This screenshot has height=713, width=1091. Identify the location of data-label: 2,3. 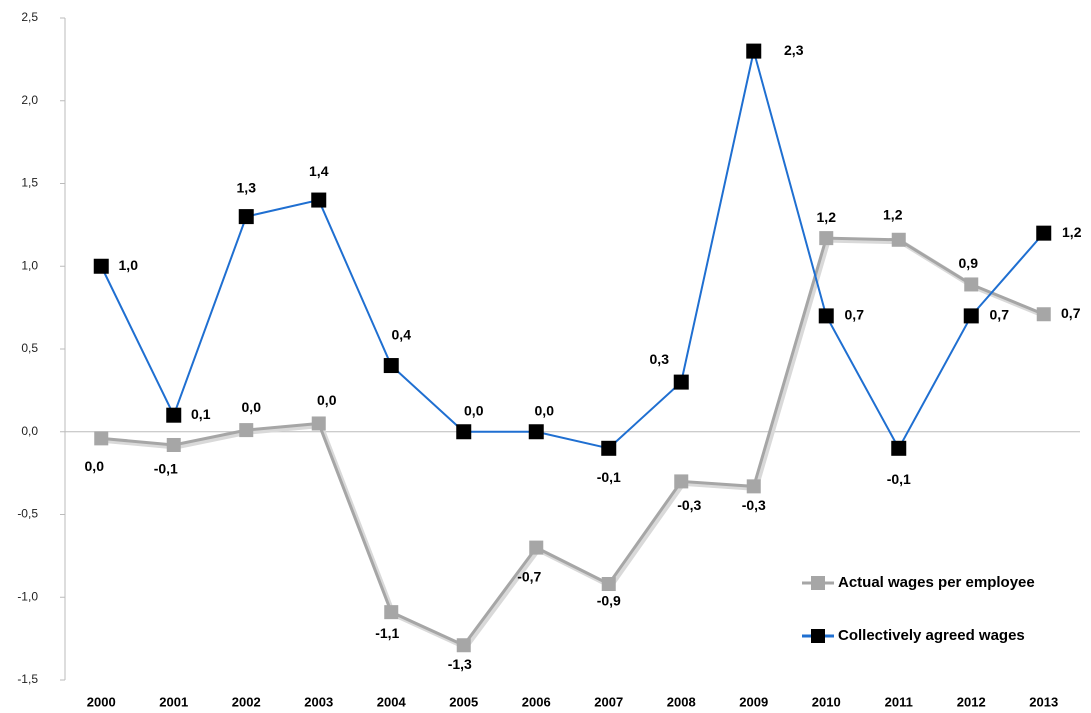
(794, 50).